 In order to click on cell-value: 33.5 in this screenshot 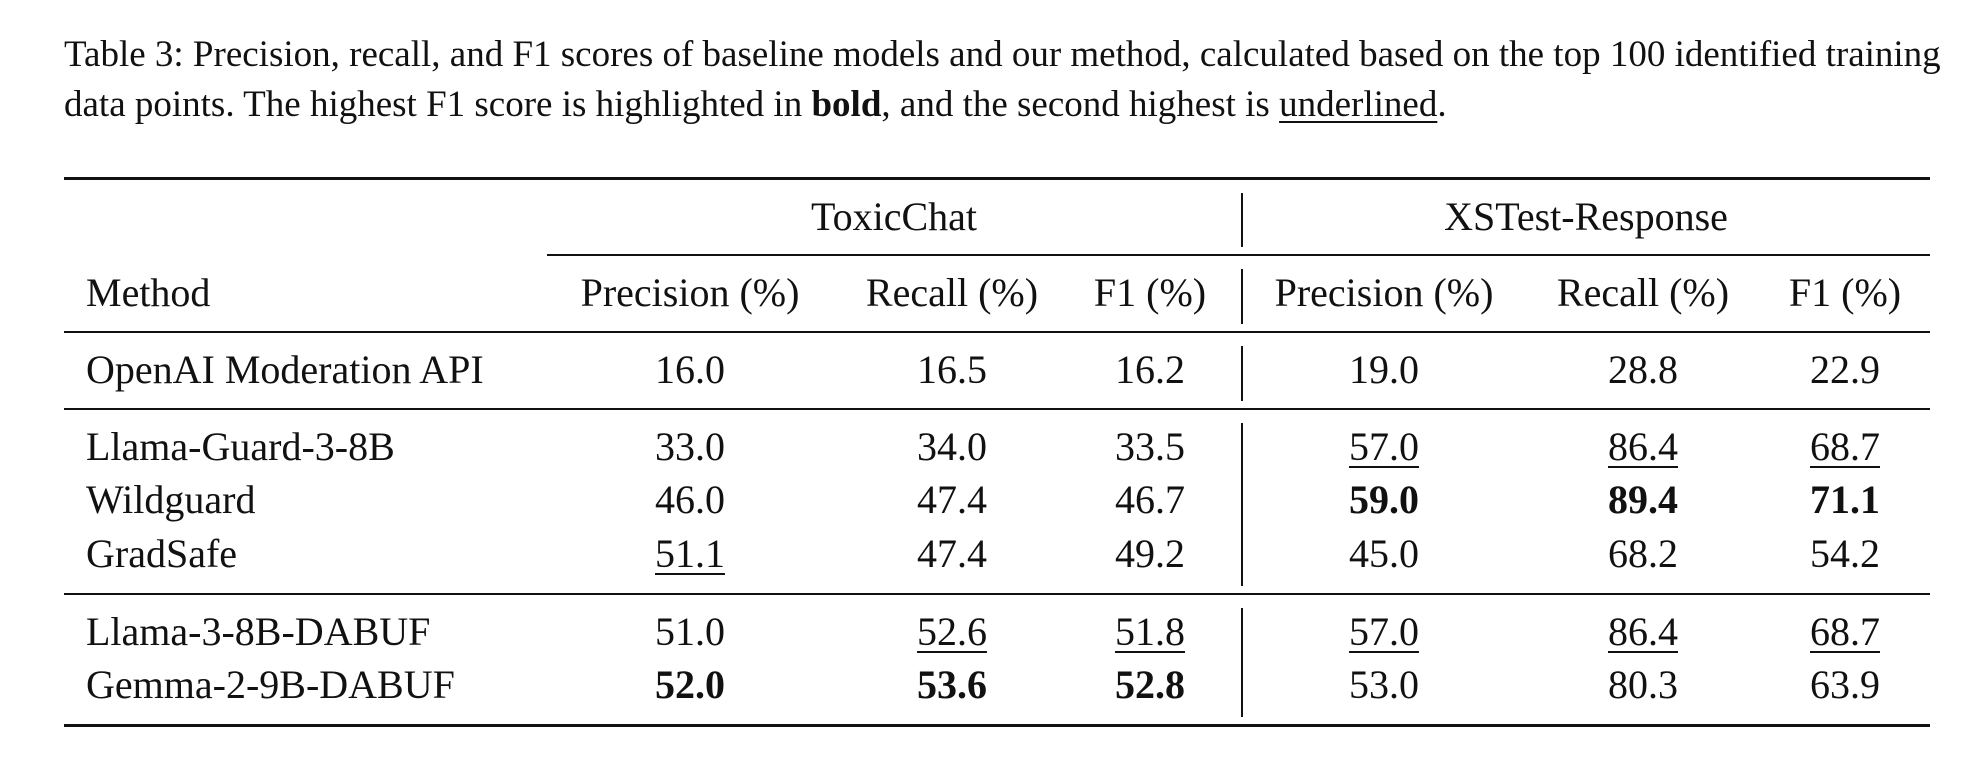, I will do `click(1150, 446)`.